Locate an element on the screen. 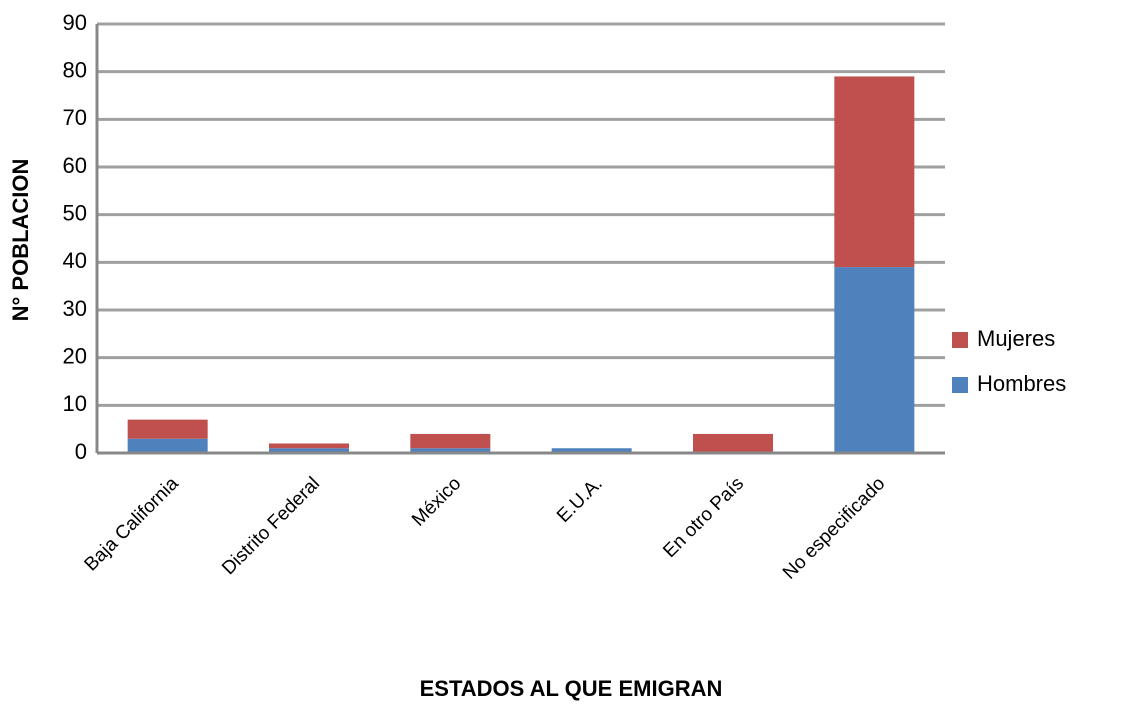  y-tick-label: 90 is located at coordinates (75, 22).